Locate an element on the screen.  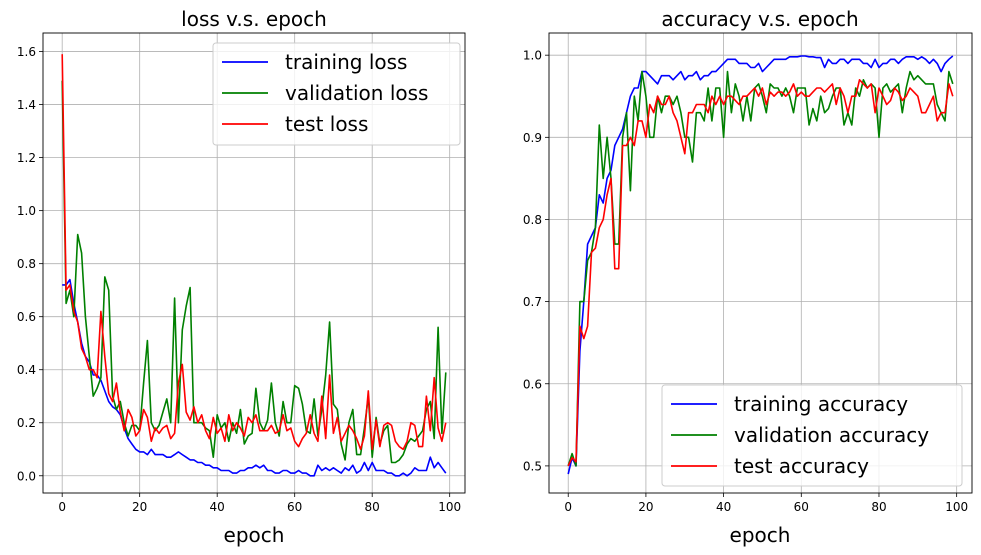
series-line-training-loss is located at coordinates (254, 377).